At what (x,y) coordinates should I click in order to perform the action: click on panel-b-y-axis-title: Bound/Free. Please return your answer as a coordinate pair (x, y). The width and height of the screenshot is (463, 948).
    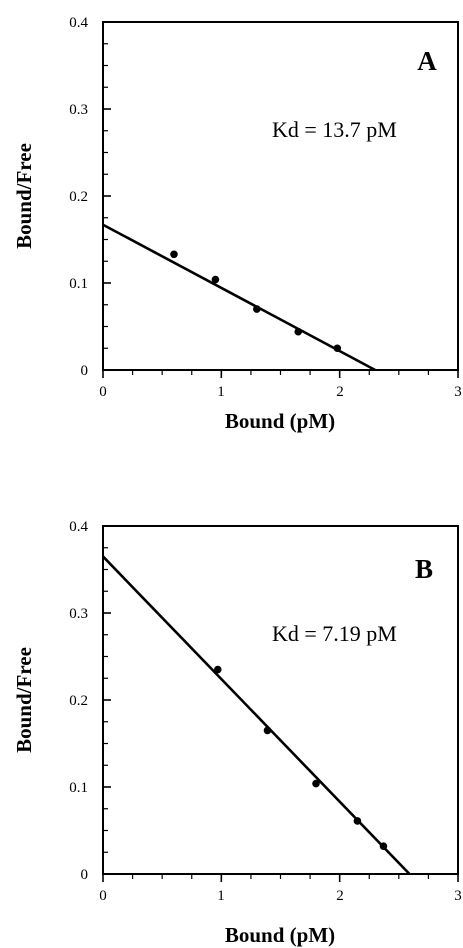
    Looking at the image, I should click on (24, 700).